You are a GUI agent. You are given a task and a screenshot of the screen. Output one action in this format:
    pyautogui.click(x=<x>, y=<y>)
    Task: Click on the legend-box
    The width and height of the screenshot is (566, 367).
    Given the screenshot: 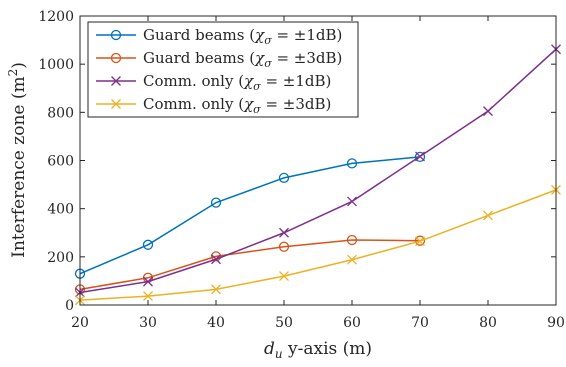 What is the action you would take?
    pyautogui.click(x=223, y=69)
    